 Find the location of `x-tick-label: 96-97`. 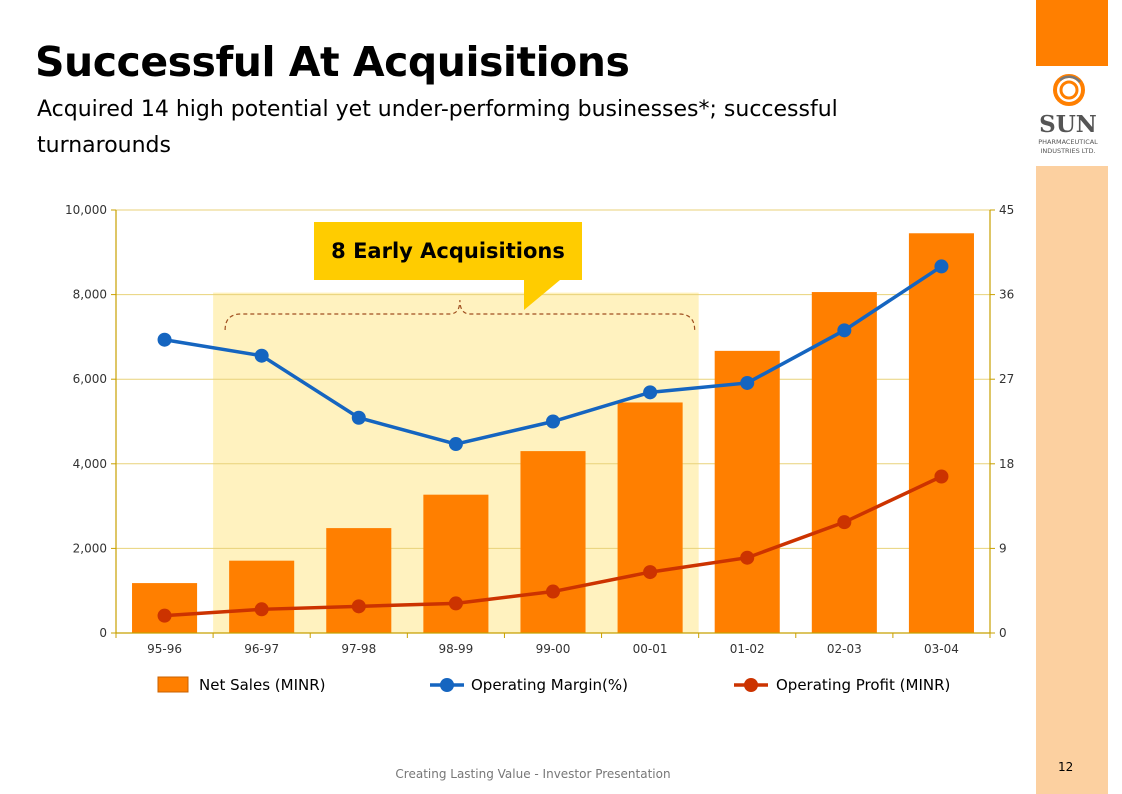

x-tick-label: 96-97 is located at coordinates (261, 649).